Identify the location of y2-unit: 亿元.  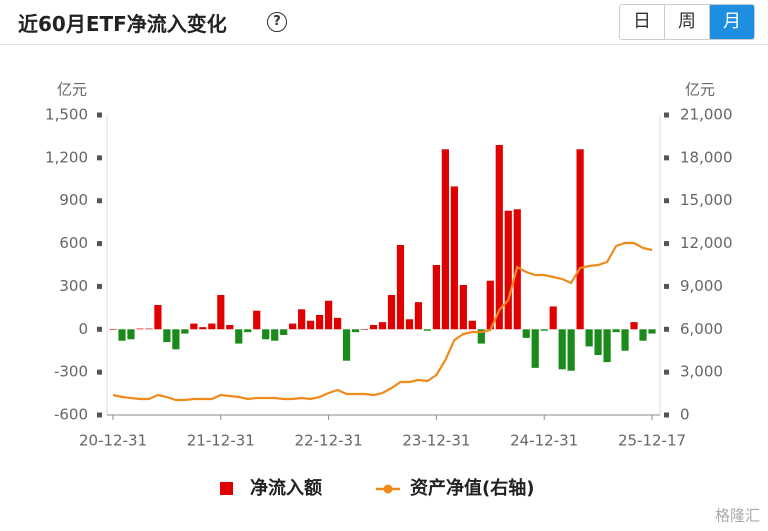
(700, 90).